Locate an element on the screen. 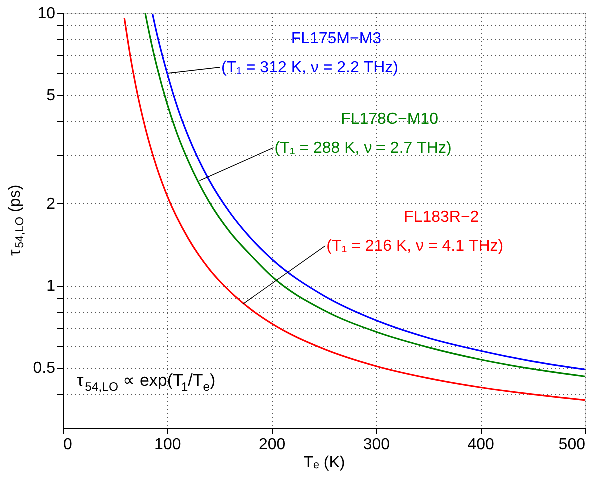  y-tick-label: 10 is located at coordinates (47, 14).